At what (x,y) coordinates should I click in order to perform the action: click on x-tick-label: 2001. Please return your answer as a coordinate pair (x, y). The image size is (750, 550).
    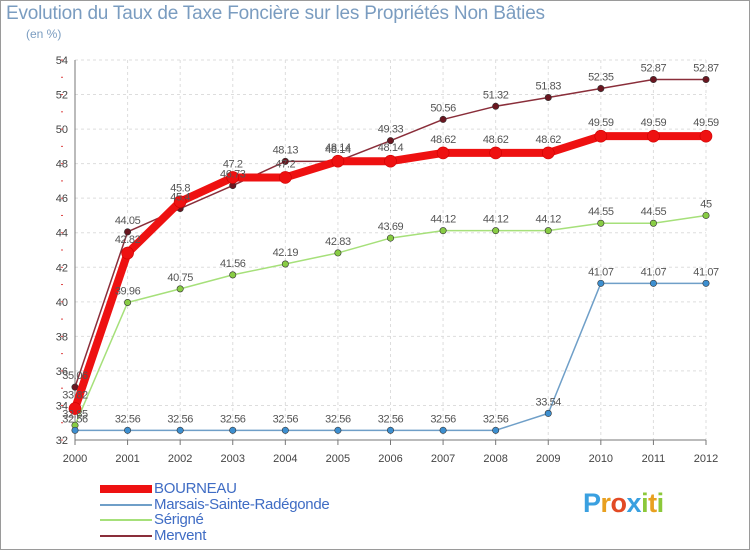
    Looking at the image, I should click on (127, 459).